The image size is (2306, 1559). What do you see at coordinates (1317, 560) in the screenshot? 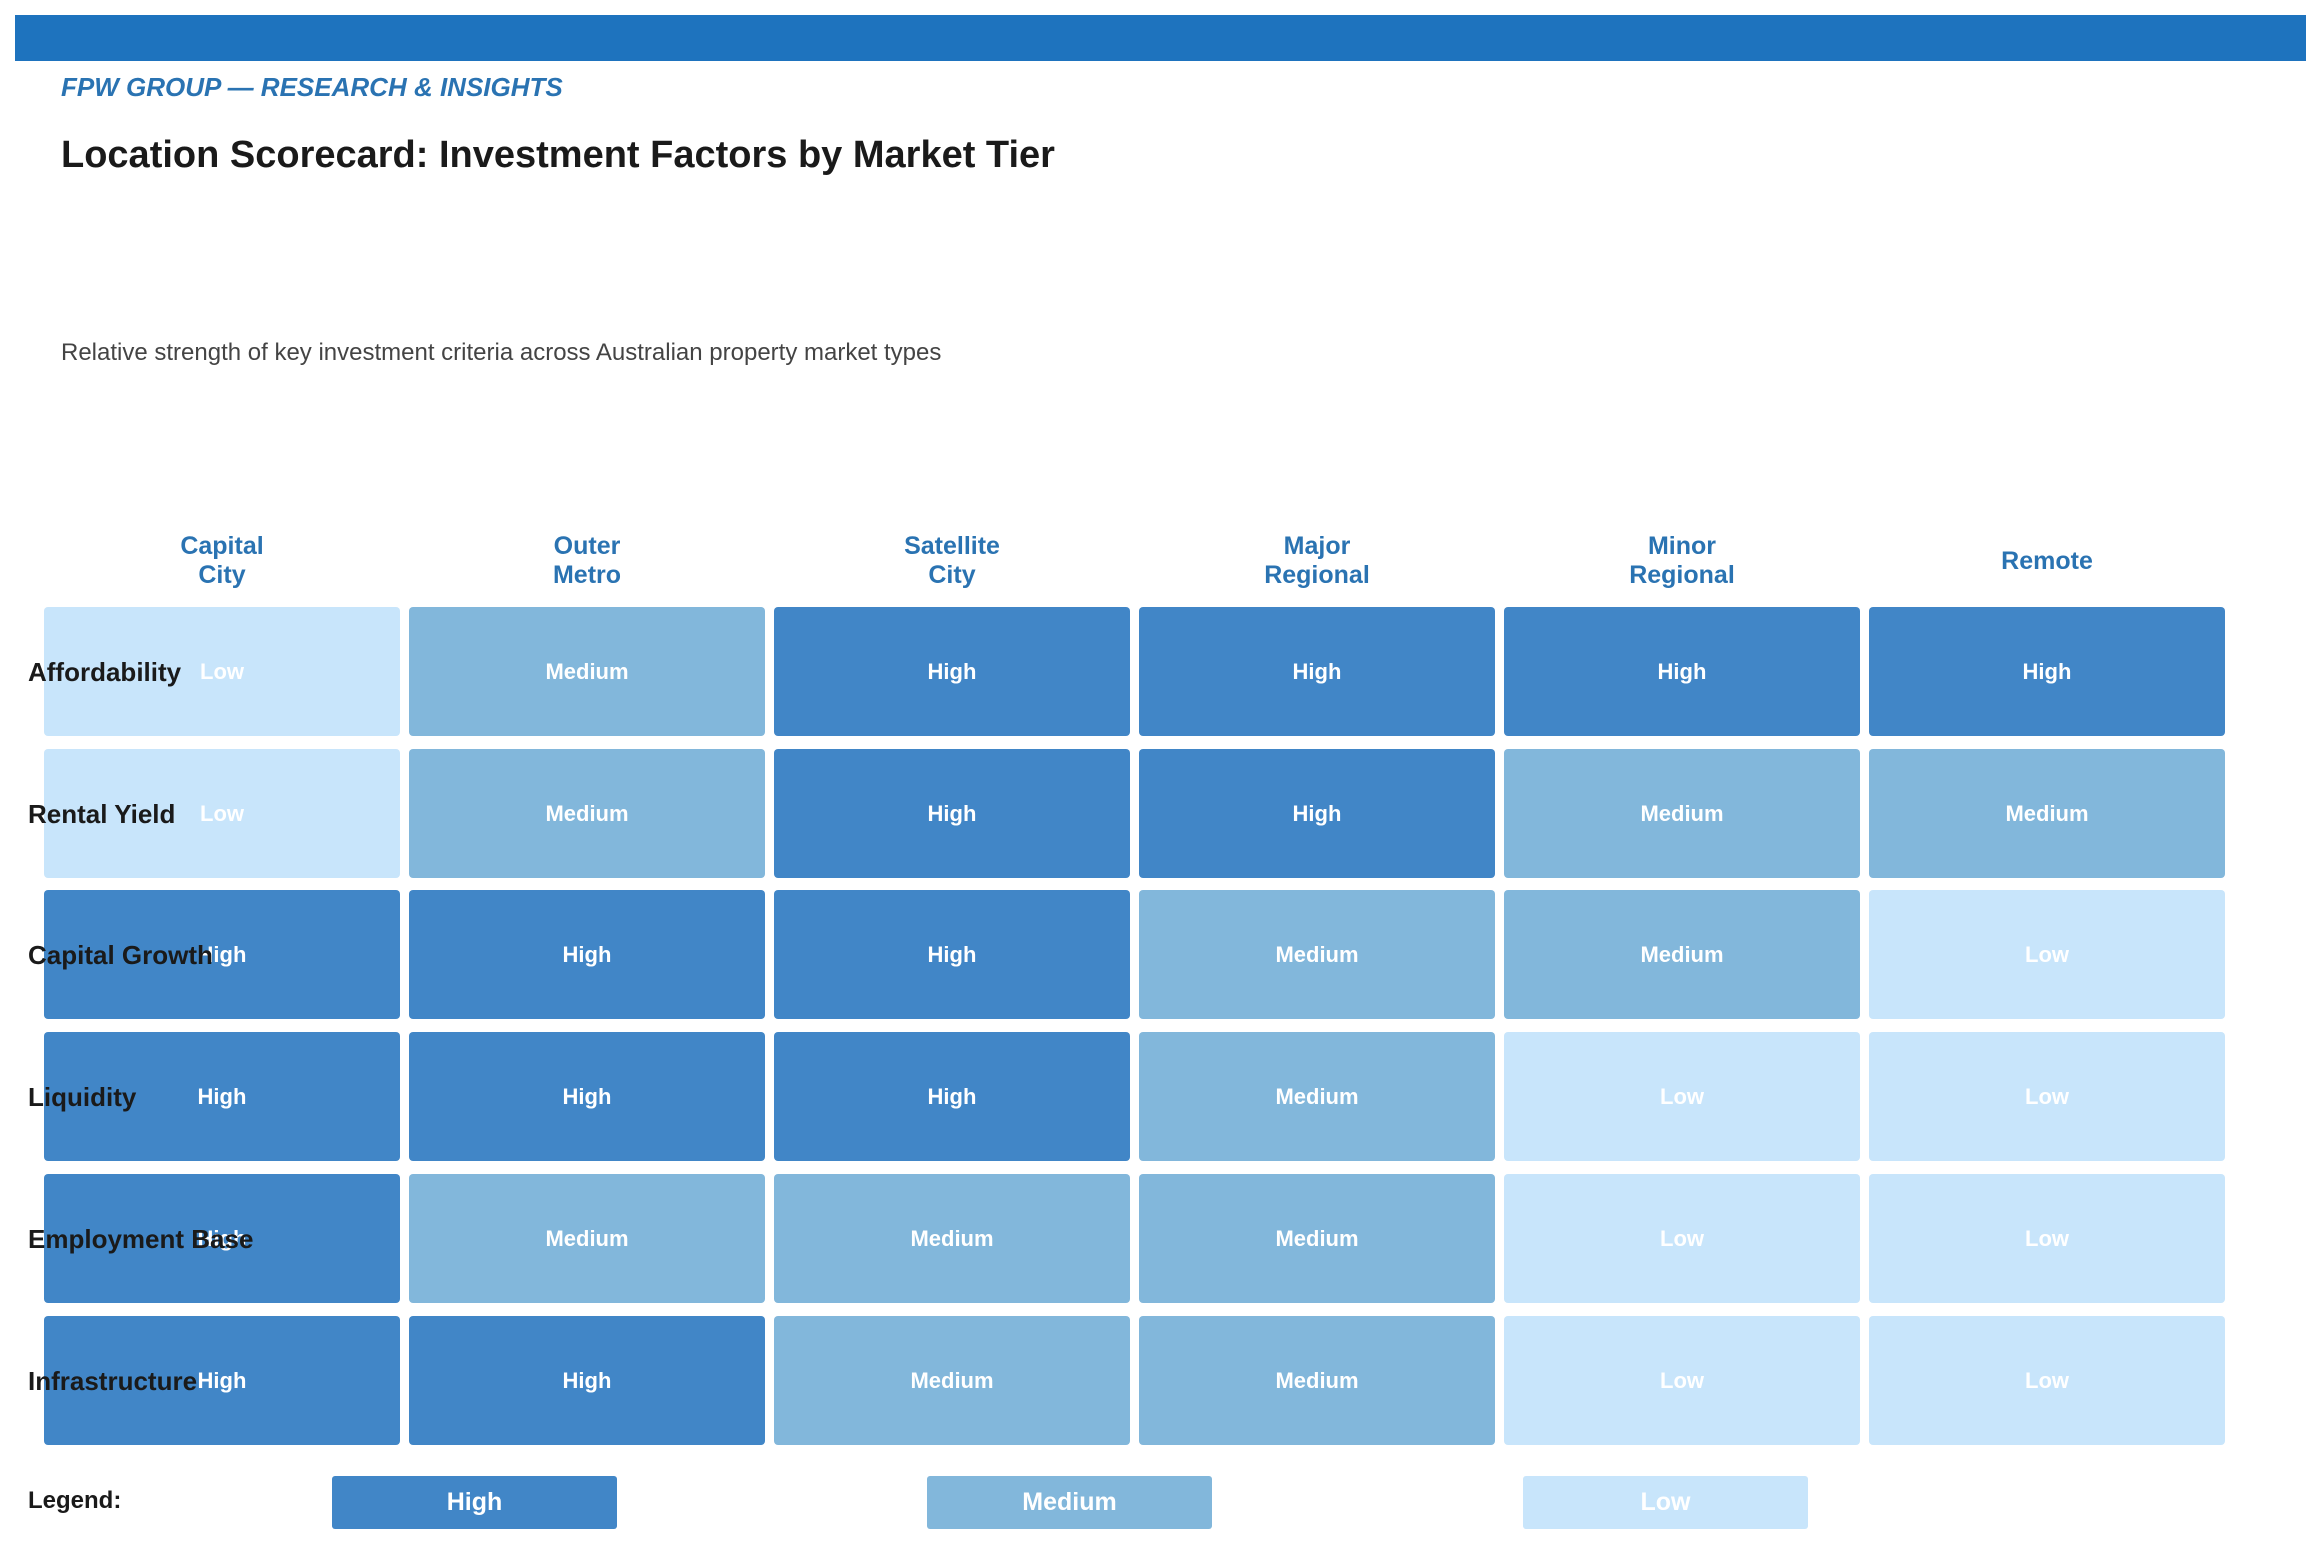
I see `column-header-major-regional: Major Regional` at bounding box center [1317, 560].